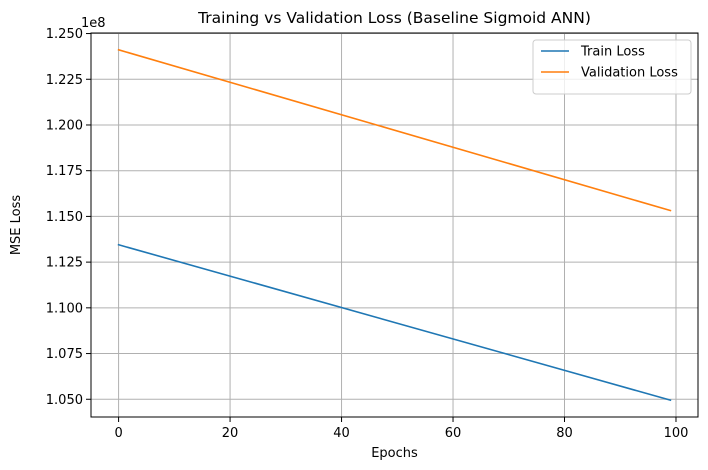  I want to click on y-tick-label: 1.200, so click(64, 125).